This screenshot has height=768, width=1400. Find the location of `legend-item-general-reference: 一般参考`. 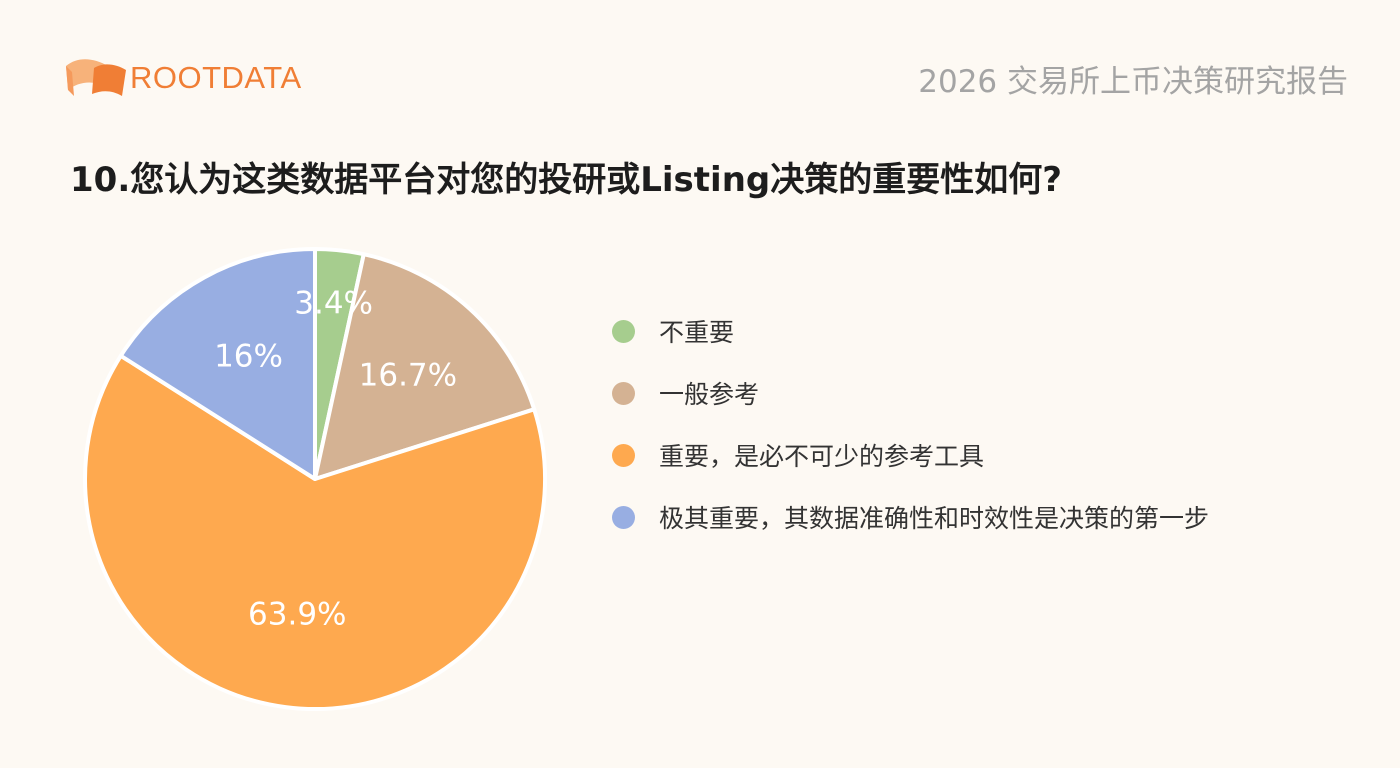

legend-item-general-reference: 一般参考 is located at coordinates (910, 393).